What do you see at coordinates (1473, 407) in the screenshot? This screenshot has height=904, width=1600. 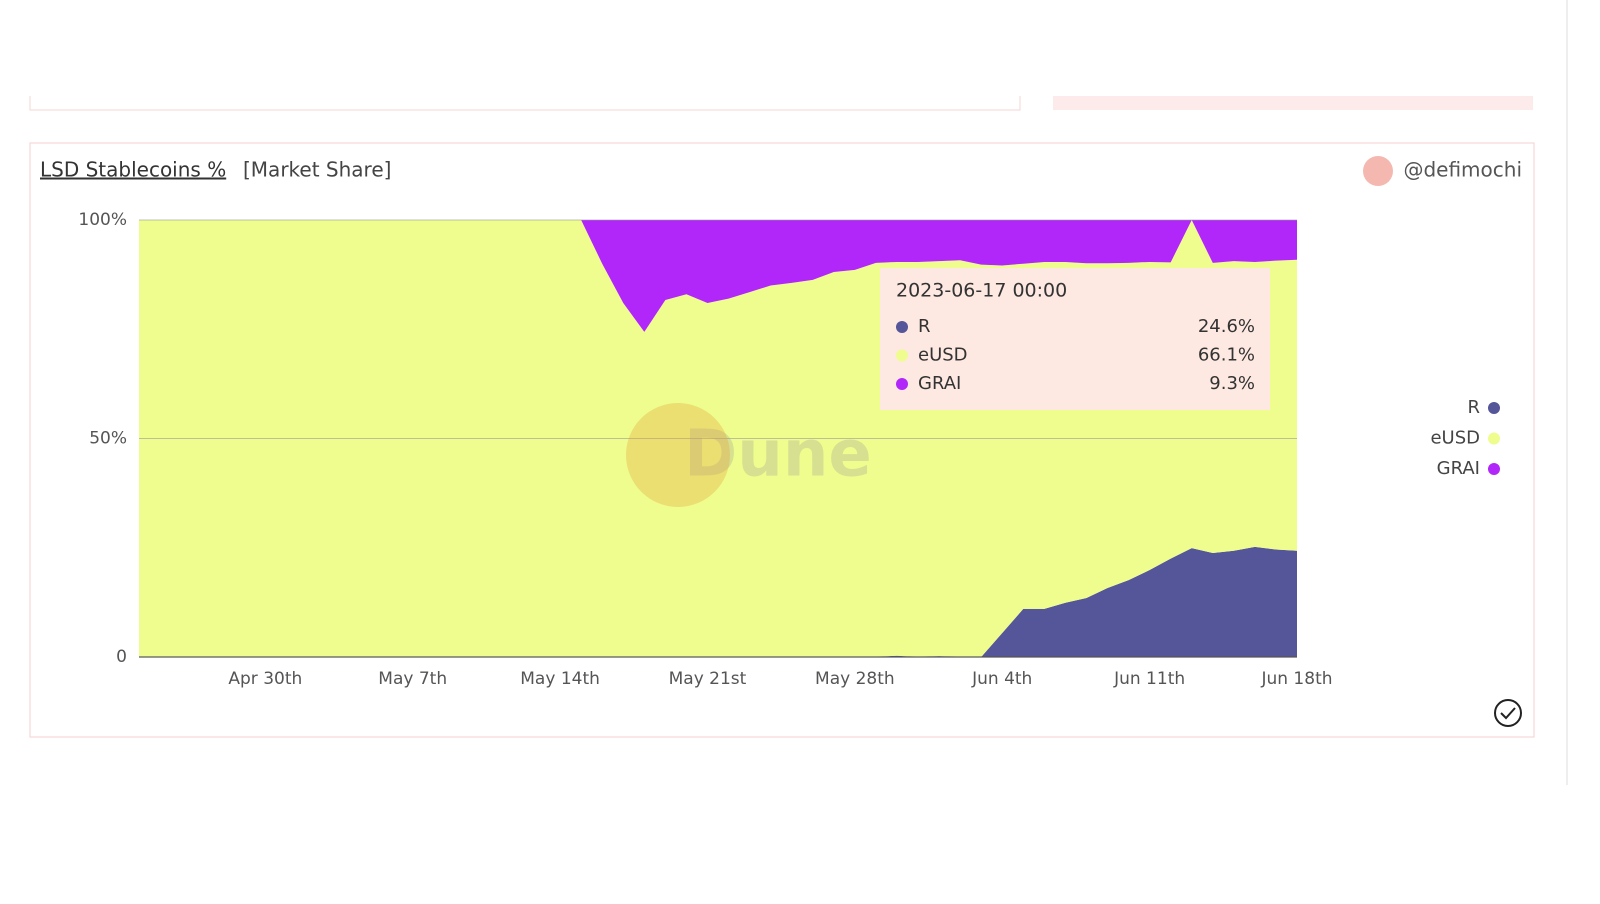 I see `legend-label: R` at bounding box center [1473, 407].